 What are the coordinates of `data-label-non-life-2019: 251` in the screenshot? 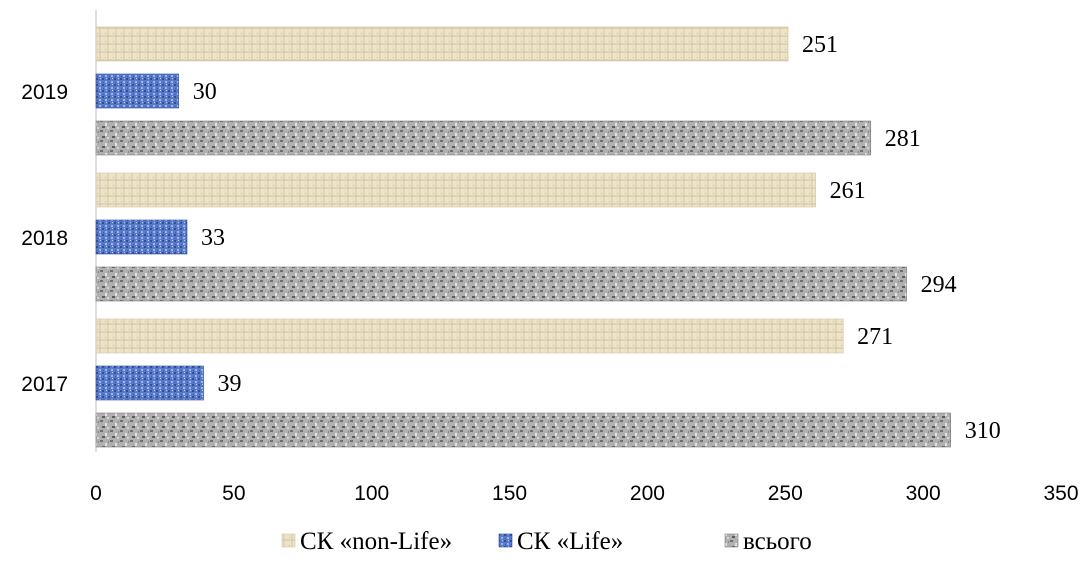 It's located at (820, 45).